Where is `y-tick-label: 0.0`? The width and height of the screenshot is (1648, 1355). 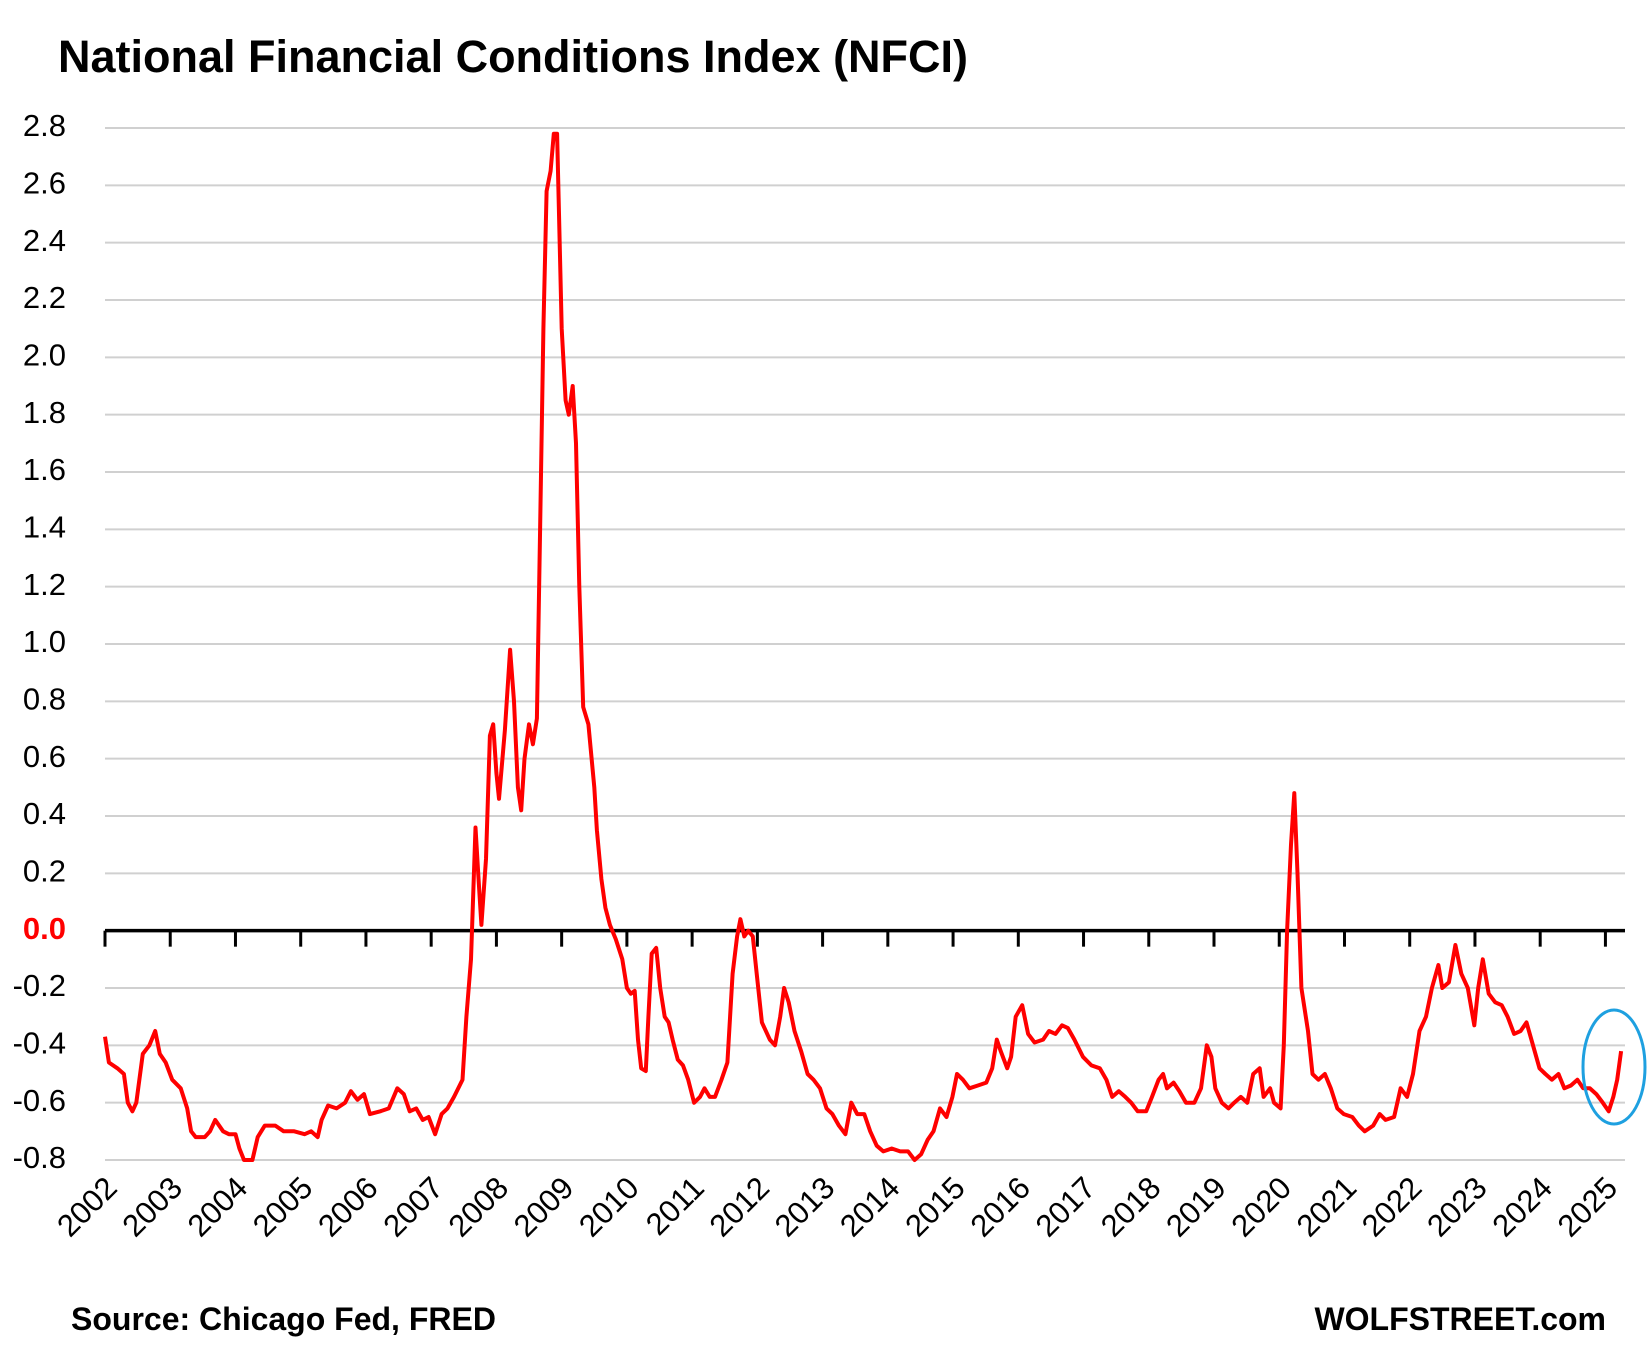
y-tick-label: 0.0 is located at coordinates (44, 928).